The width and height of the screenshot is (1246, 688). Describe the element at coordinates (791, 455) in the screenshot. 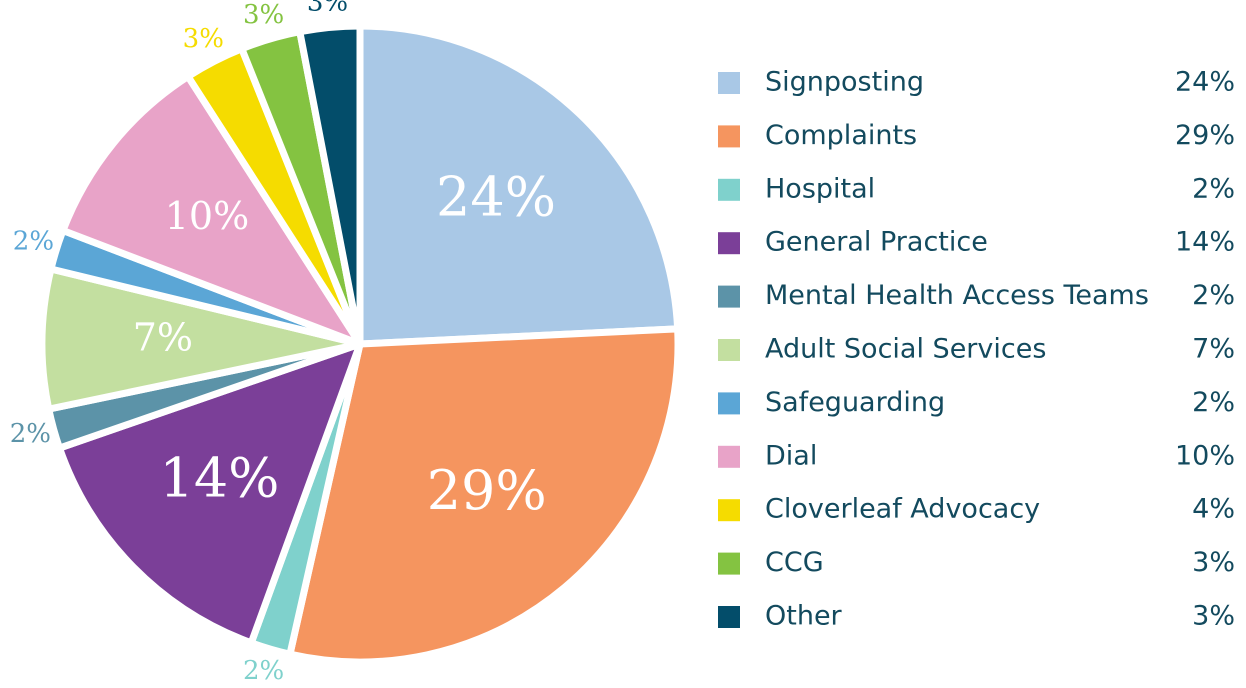

I see `legend-label: Dial` at that location.